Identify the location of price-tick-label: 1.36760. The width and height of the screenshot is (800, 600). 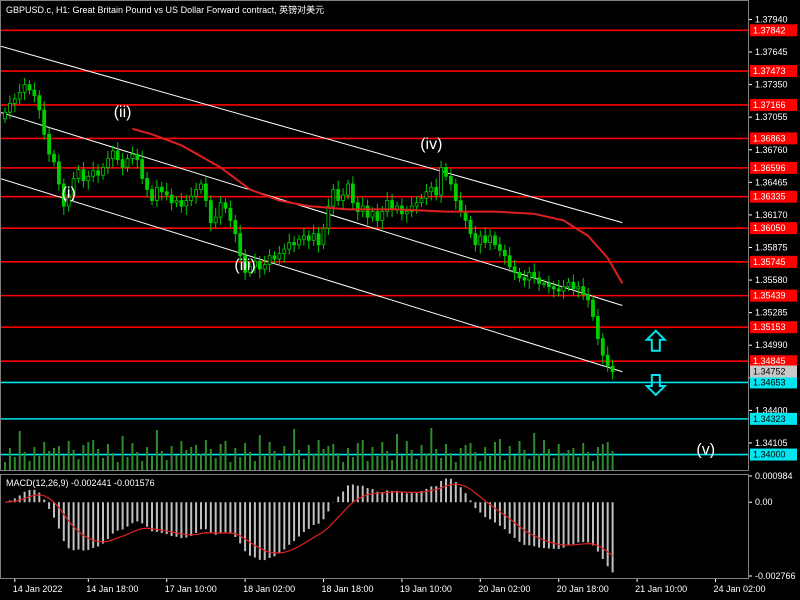
(771, 150).